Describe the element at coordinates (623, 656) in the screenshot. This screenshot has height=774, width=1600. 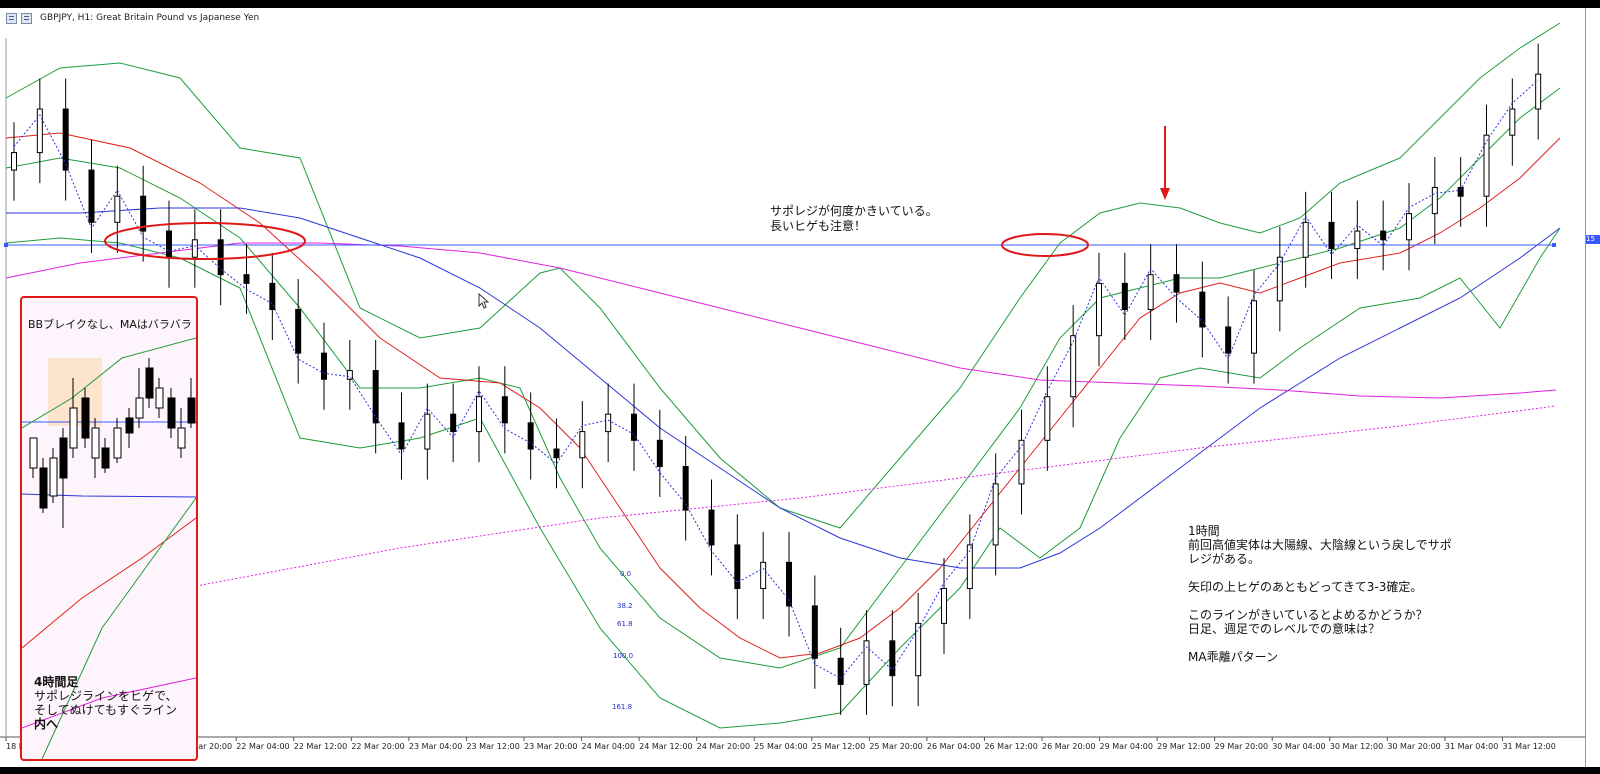
I see `fib-label-100: 100.0` at that location.